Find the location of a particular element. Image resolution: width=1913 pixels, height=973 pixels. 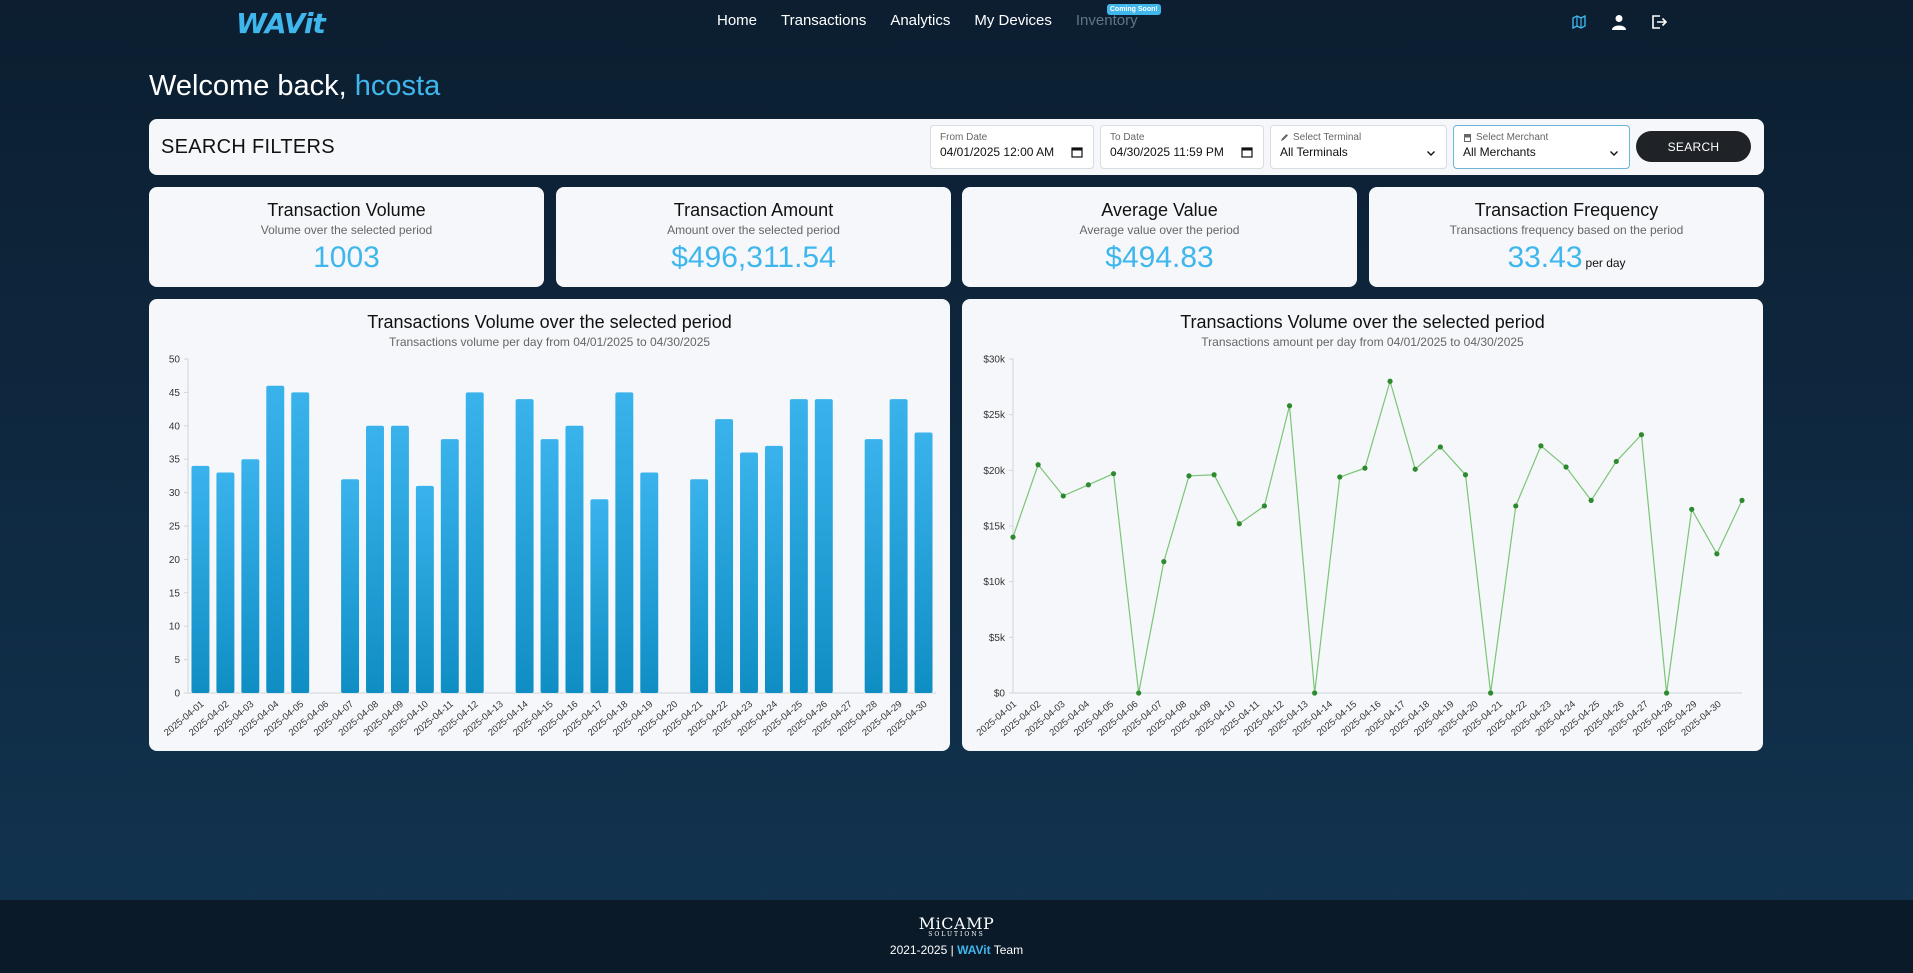

nav-icons is located at coordinates (1619, 22).